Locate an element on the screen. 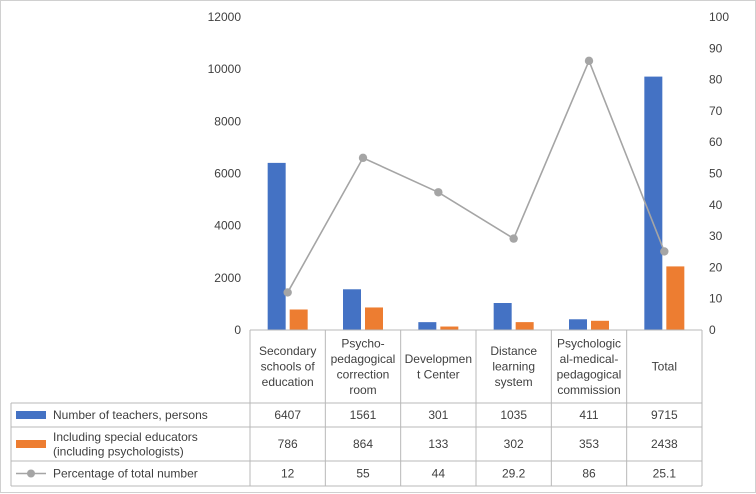 Image resolution: width=756 pixels, height=494 pixels. y-right-tick-label: 60 is located at coordinates (716, 142).